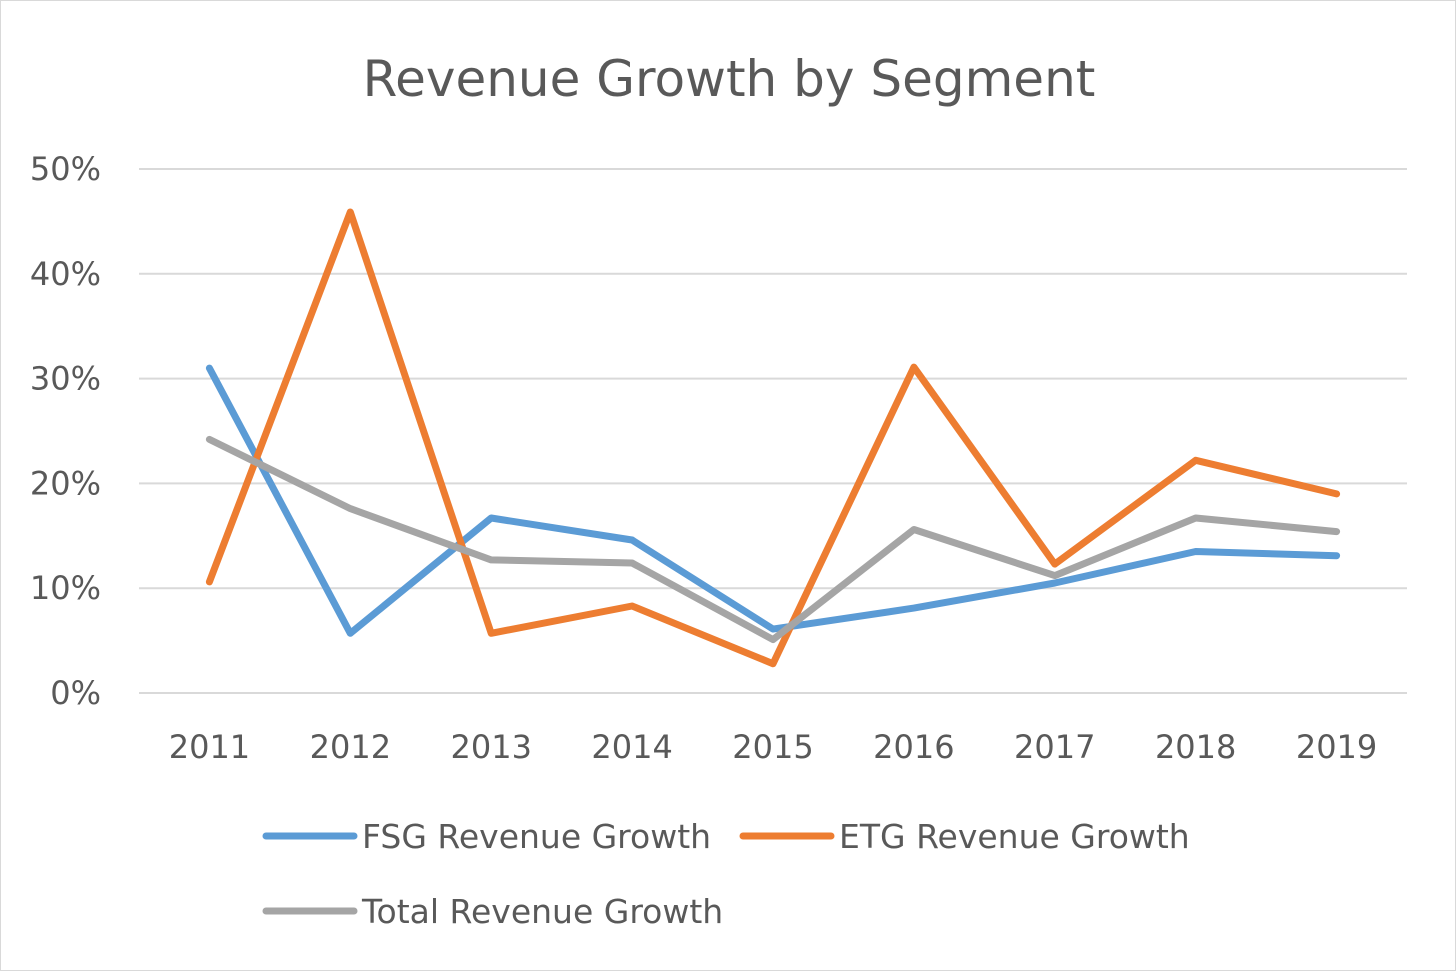  What do you see at coordinates (1014, 836) in the screenshot?
I see `legend-label: ETG Revenue Growth` at bounding box center [1014, 836].